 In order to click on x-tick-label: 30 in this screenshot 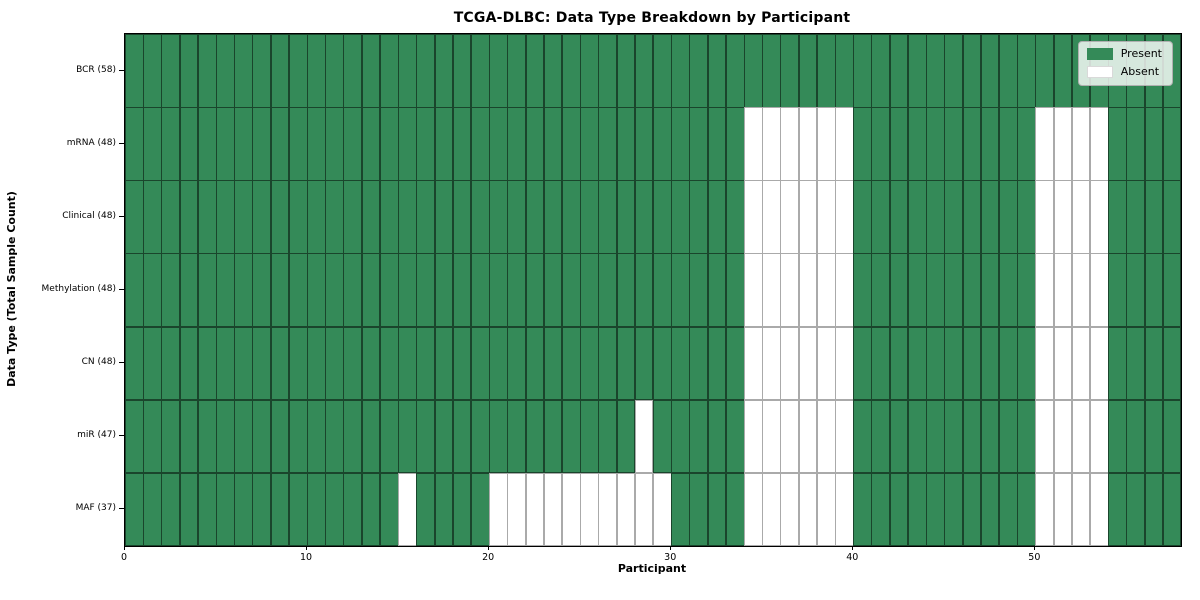, I will do `click(670, 557)`.